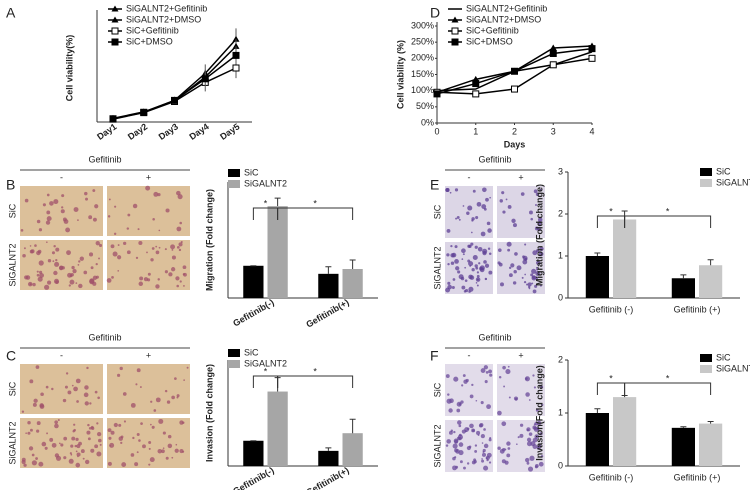  Describe the element at coordinates (234, 184) in the screenshot. I see `legend-swatch` at that location.